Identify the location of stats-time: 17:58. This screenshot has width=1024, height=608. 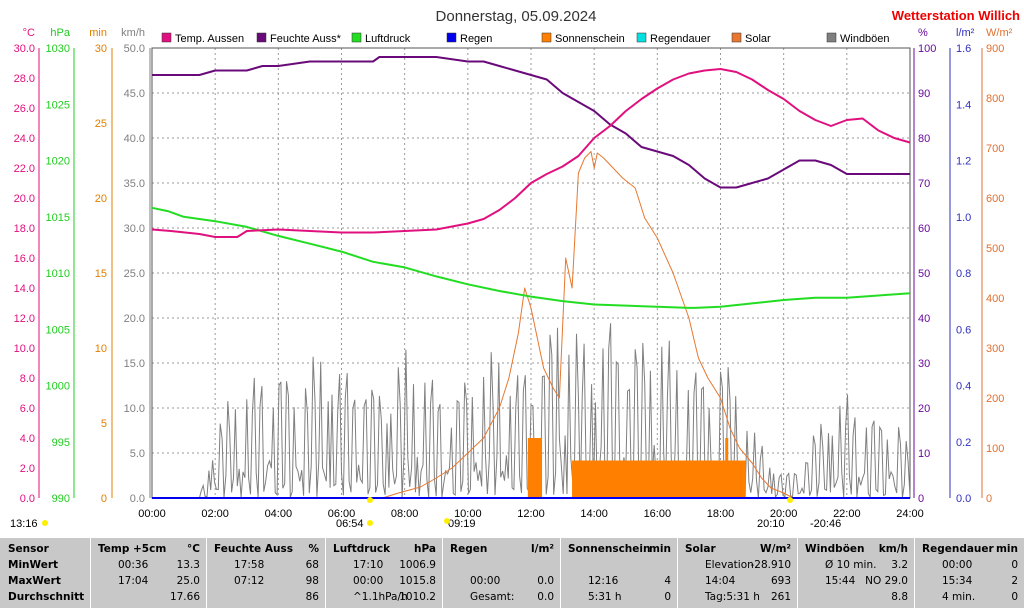
(249, 565).